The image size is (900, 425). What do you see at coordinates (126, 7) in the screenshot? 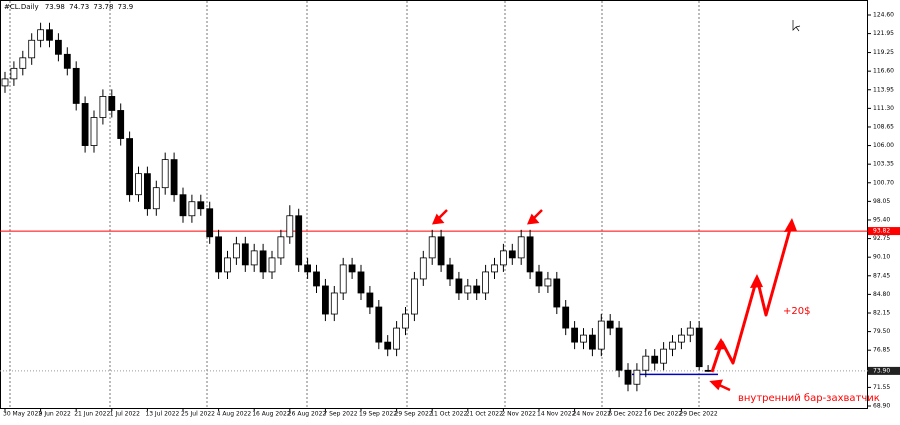
I see `last-close: 73.9` at bounding box center [126, 7].